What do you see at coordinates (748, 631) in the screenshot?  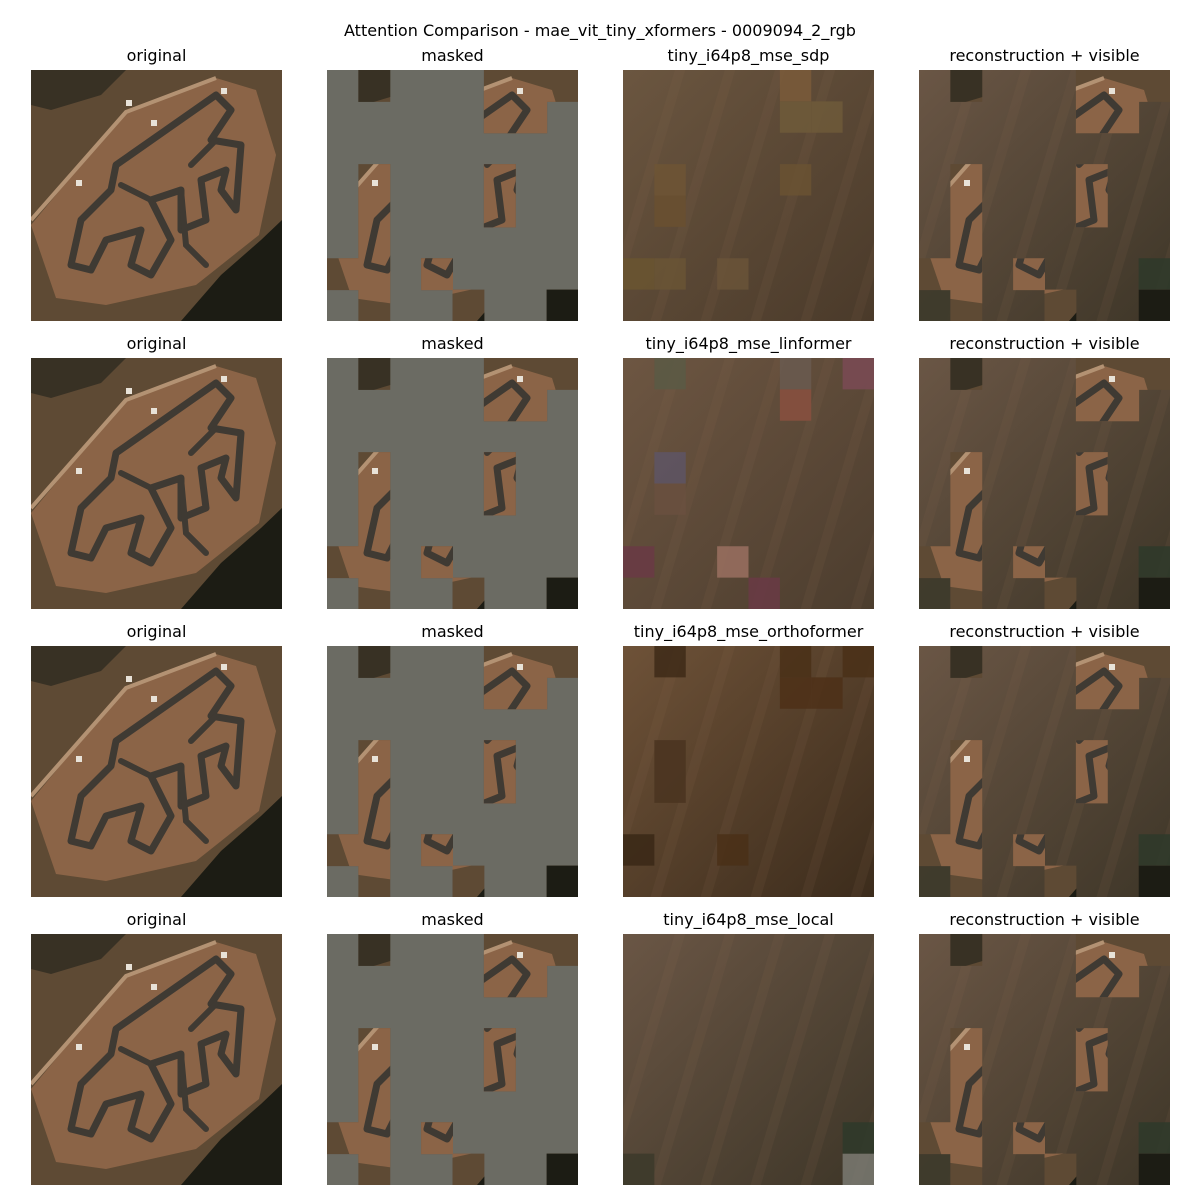 I see `panel-title-model: tiny_i64p8_mse_orthoformer` at bounding box center [748, 631].